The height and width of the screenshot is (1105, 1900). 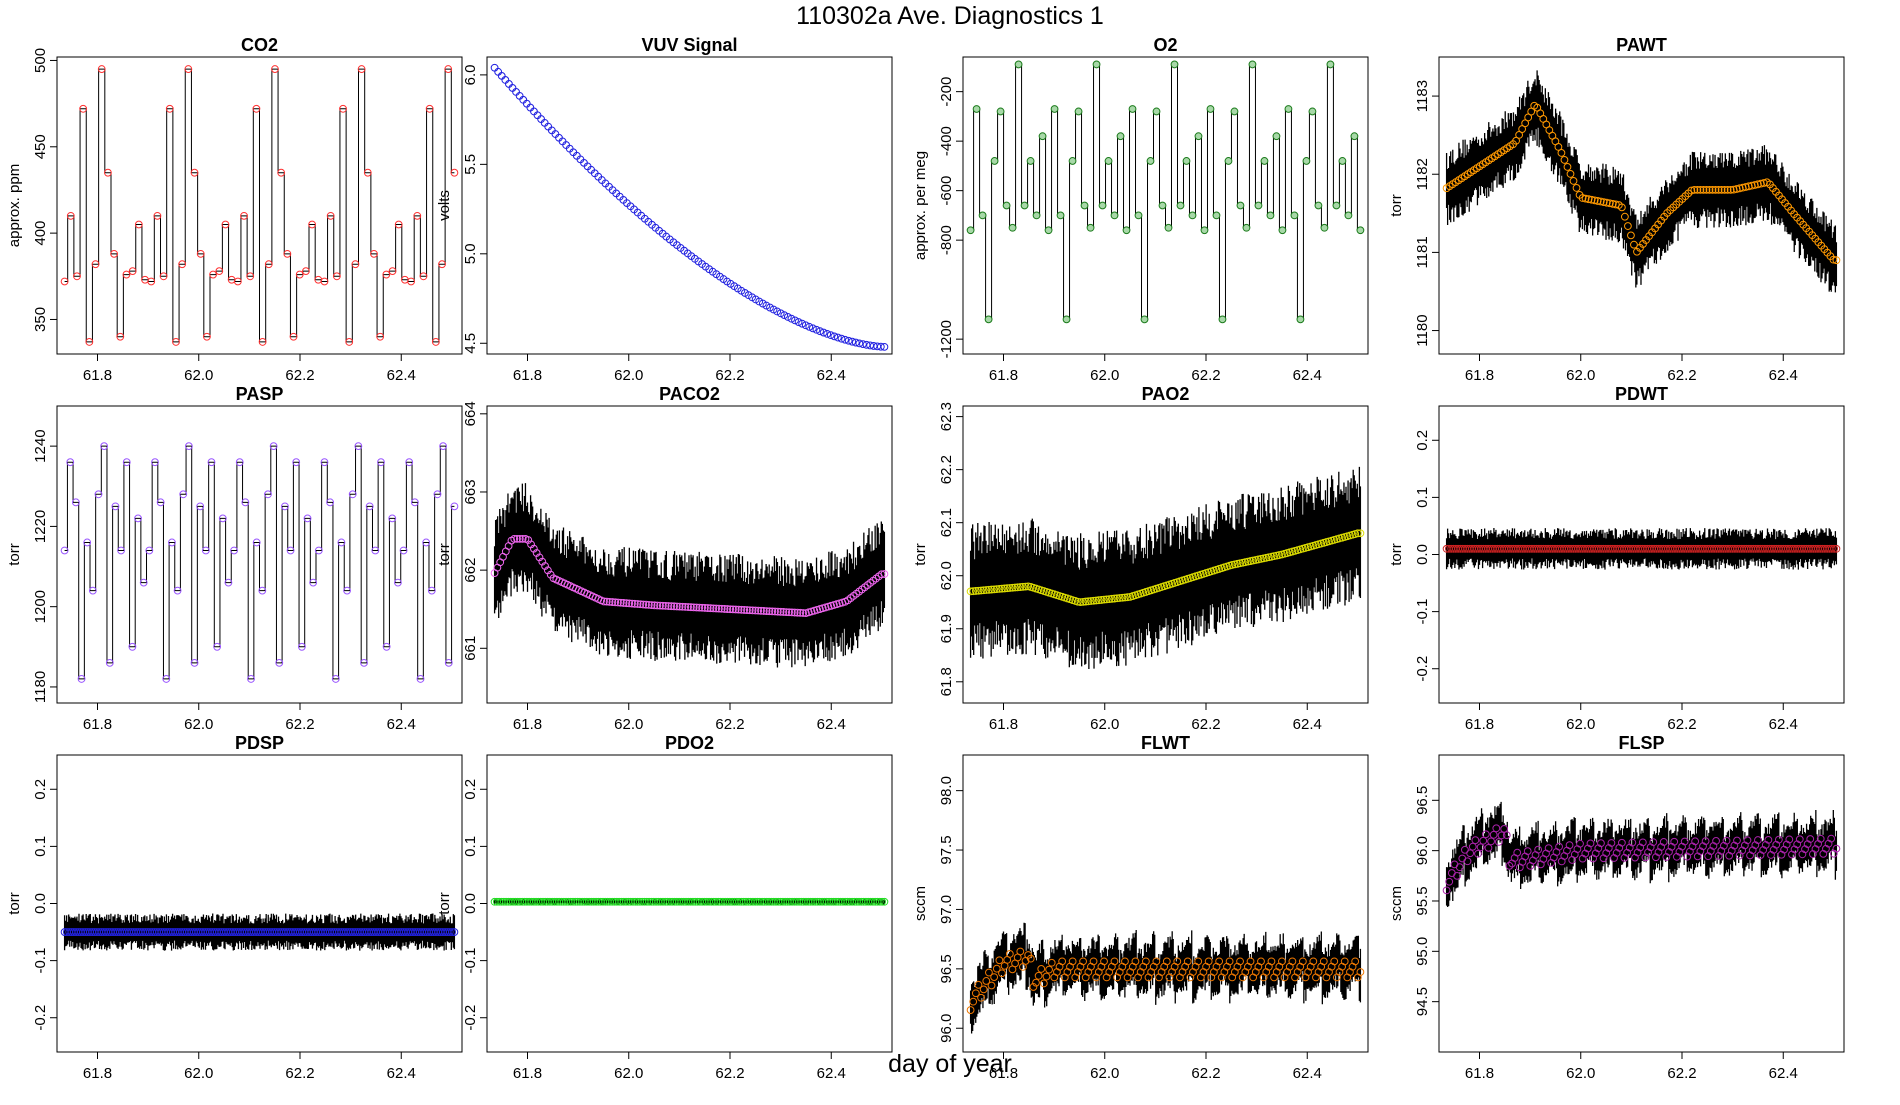 I want to click on y-tick-label: -0.2, so click(x=470, y=1018).